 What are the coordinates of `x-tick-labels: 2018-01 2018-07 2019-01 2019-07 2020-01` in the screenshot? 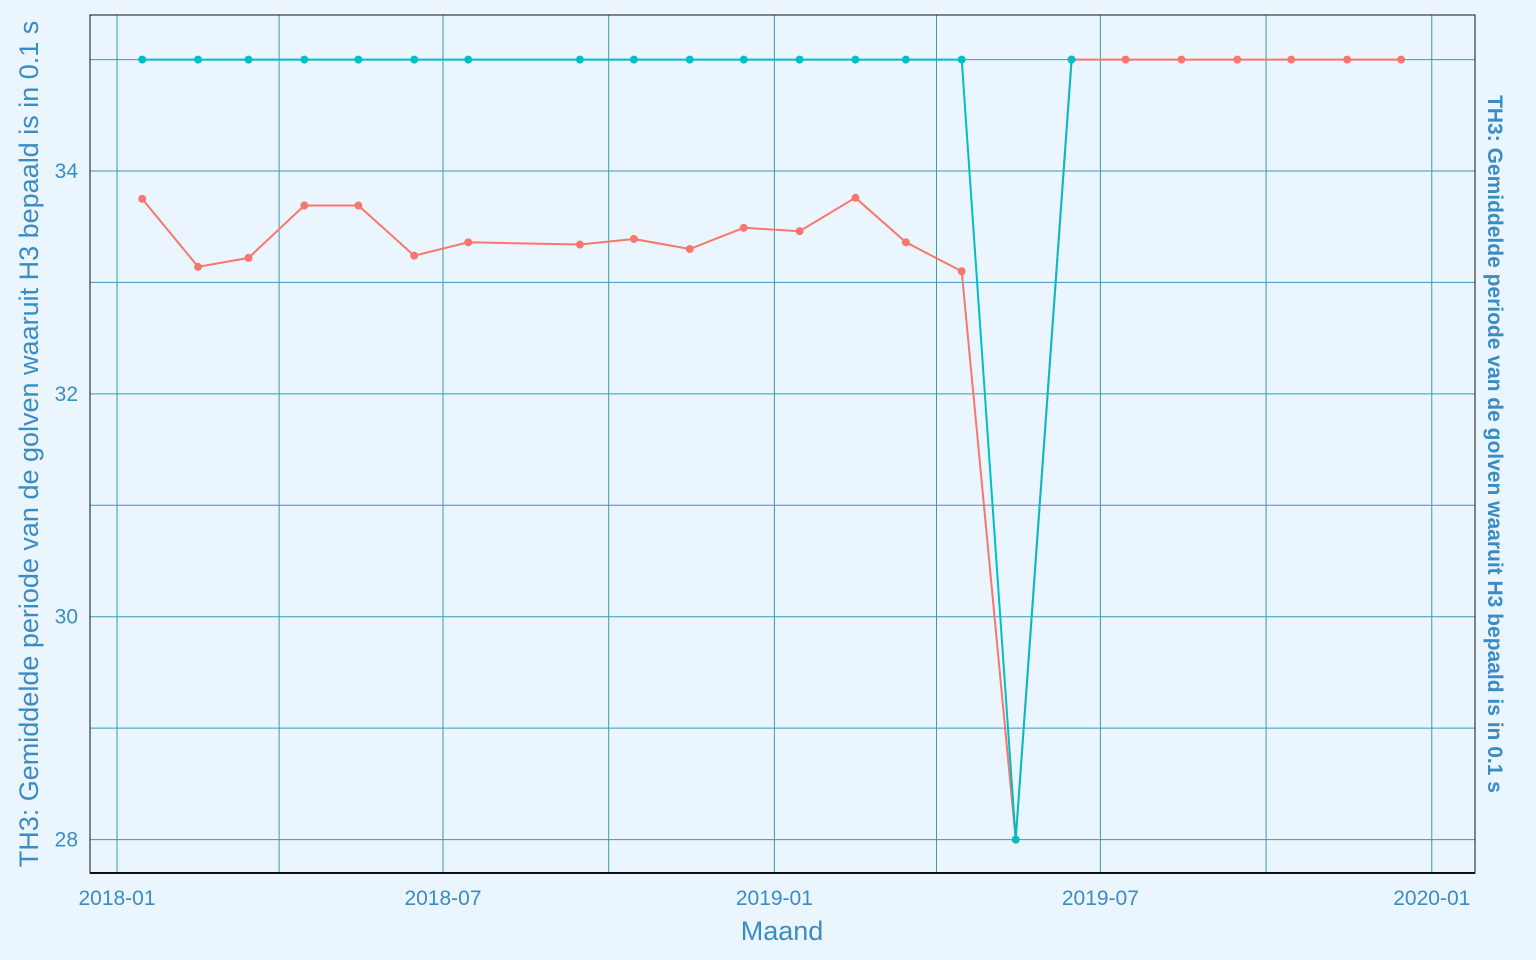 It's located at (774, 898).